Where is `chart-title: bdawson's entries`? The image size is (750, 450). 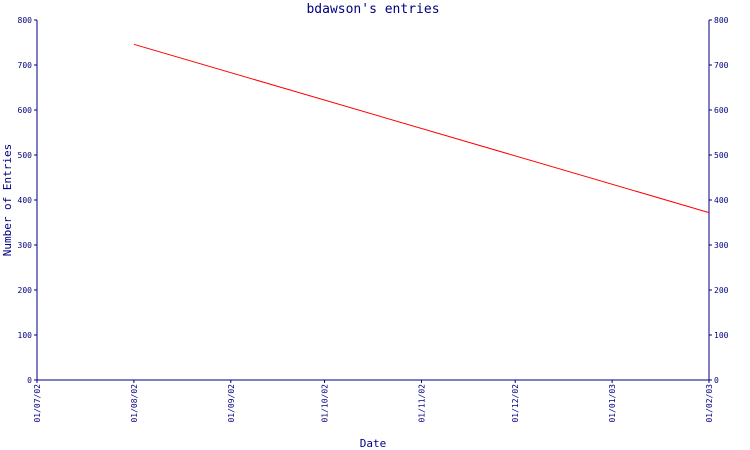
chart-title: bdawson's entries is located at coordinates (372, 9).